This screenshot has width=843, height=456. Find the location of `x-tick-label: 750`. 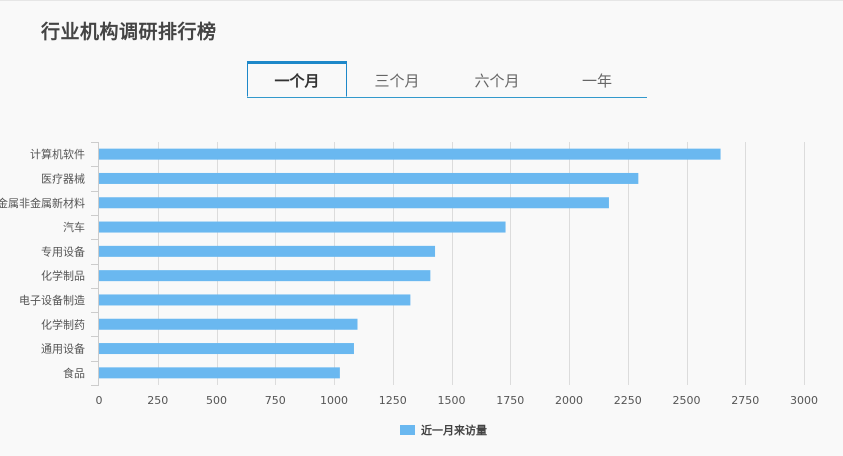

x-tick-label: 750 is located at coordinates (275, 400).